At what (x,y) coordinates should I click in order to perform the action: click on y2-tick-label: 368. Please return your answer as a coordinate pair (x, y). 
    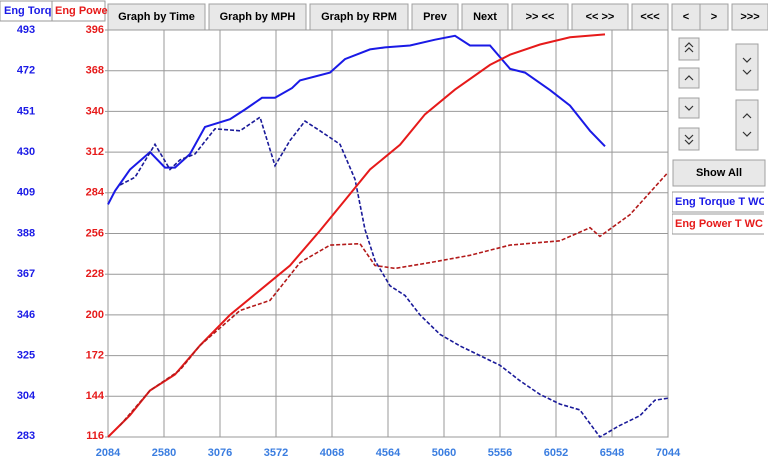
    Looking at the image, I should click on (95, 71).